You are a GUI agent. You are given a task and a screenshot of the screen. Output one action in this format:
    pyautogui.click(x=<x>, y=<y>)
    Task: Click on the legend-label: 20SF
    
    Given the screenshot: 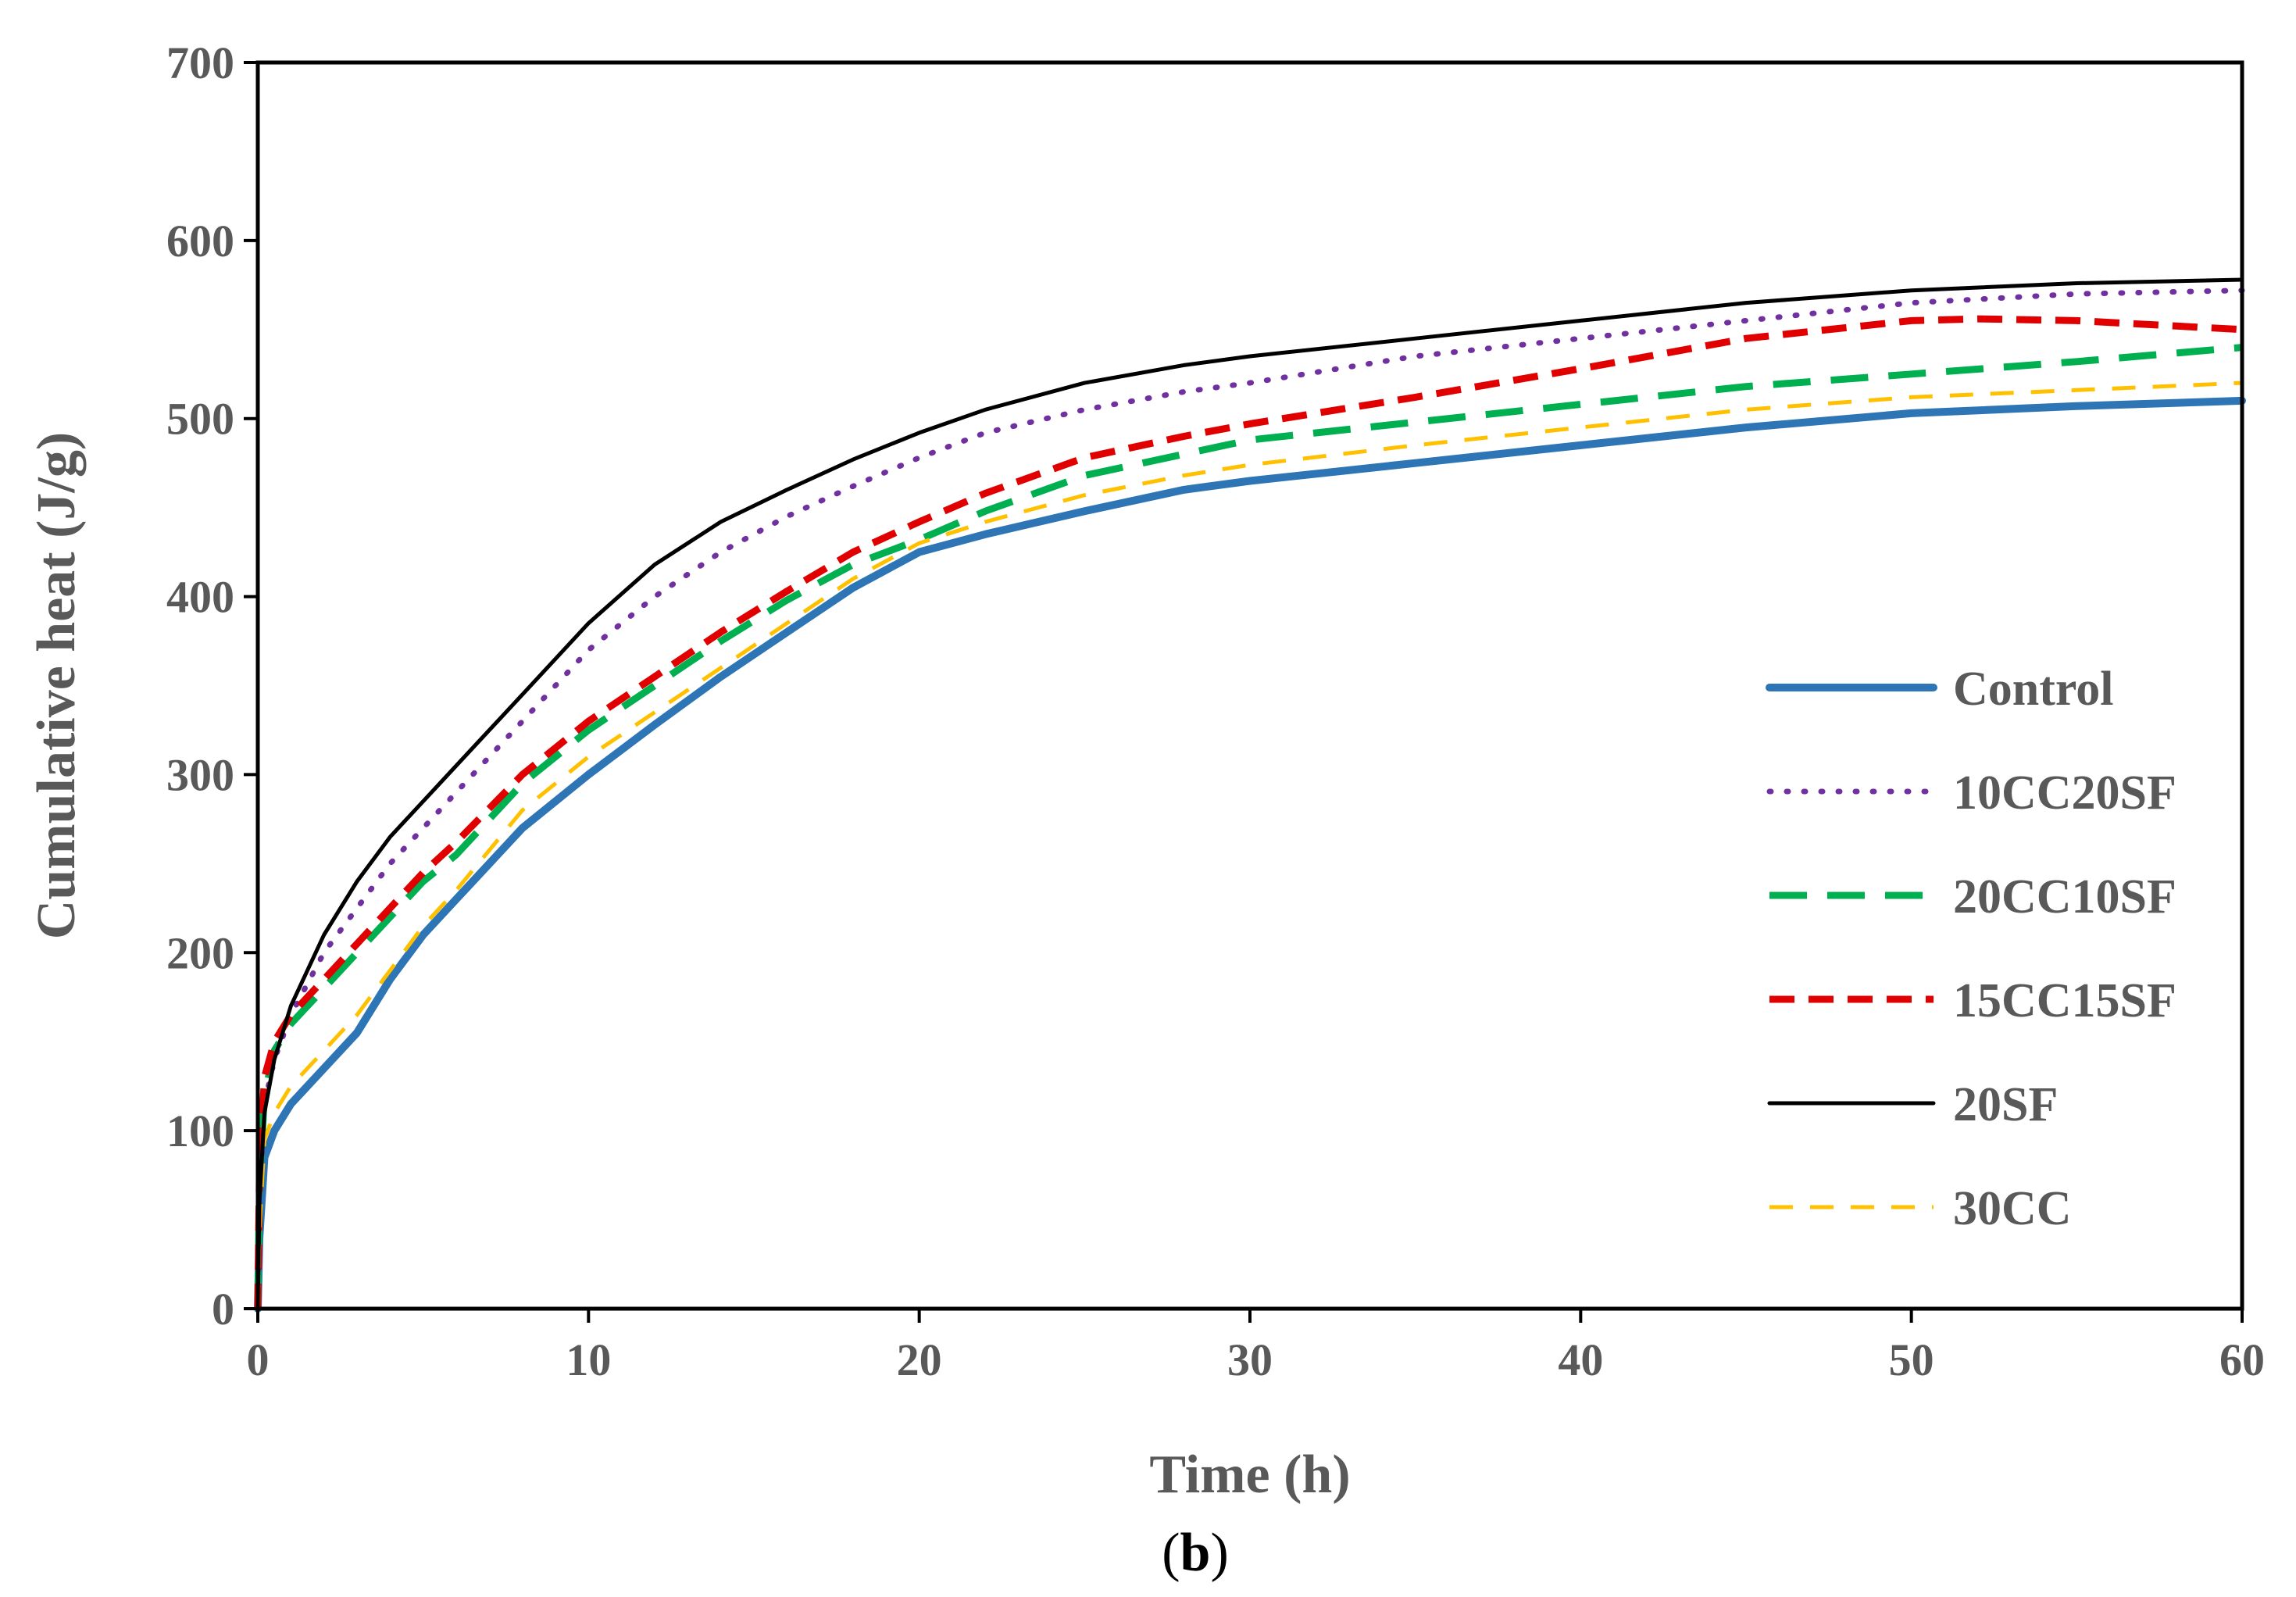 What is the action you would take?
    pyautogui.click(x=2005, y=1104)
    